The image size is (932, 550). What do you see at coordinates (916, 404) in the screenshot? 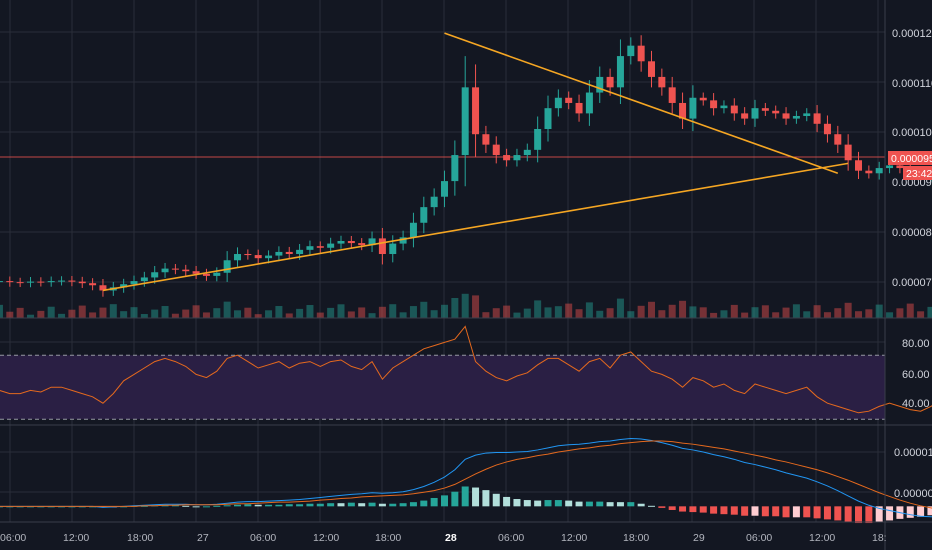
I see `rsi-tick: 40.00` at bounding box center [916, 404].